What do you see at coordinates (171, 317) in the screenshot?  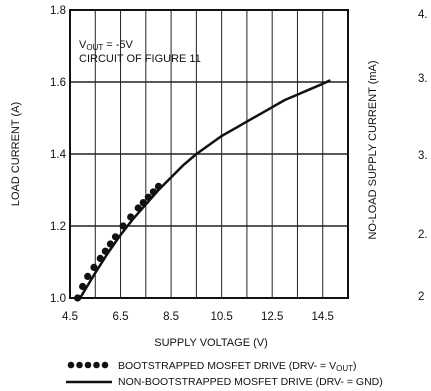 I see `x-tick-label: 8.5` at bounding box center [171, 317].